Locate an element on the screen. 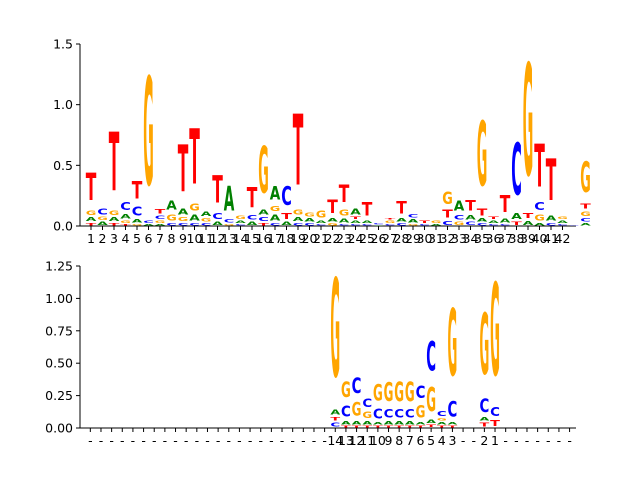  x-tick-label: 19 is located at coordinates (298, 238).